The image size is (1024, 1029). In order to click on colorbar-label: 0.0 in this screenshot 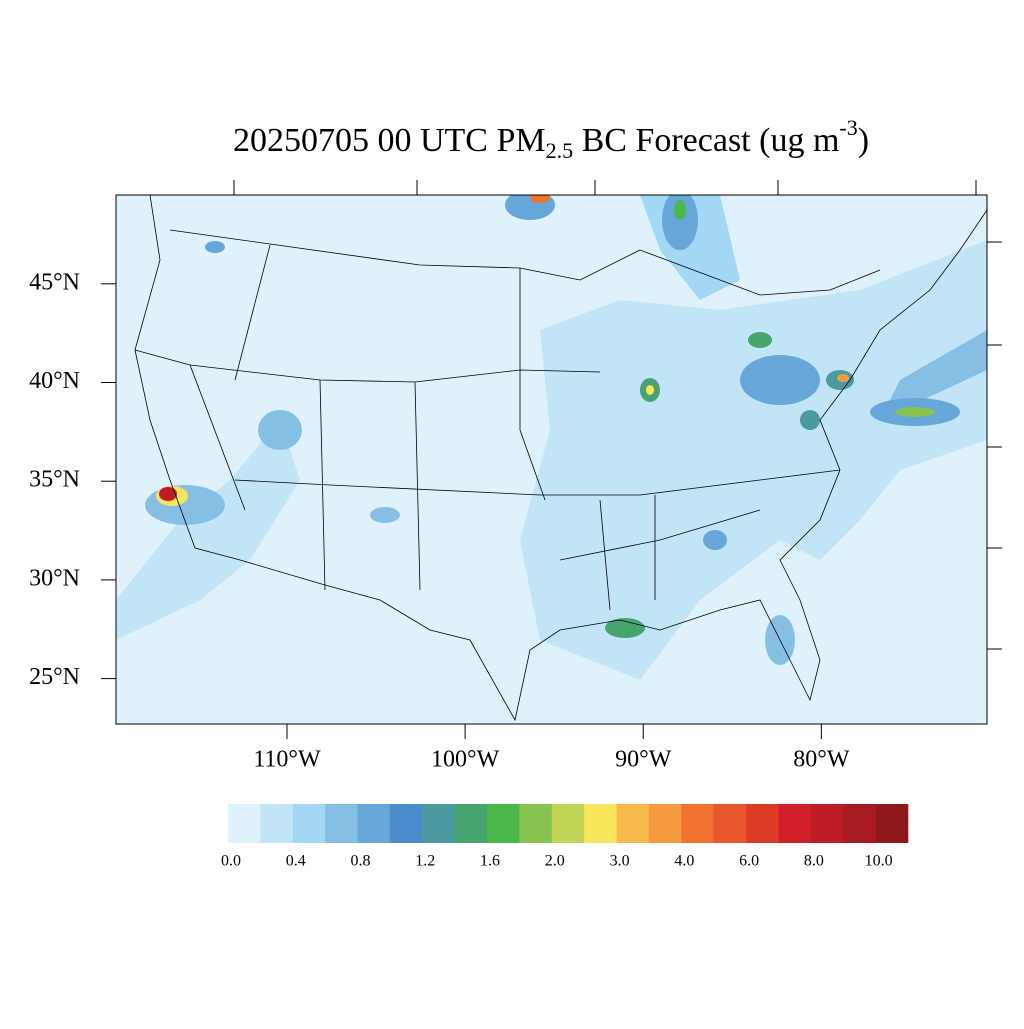, I will do `click(231, 861)`.